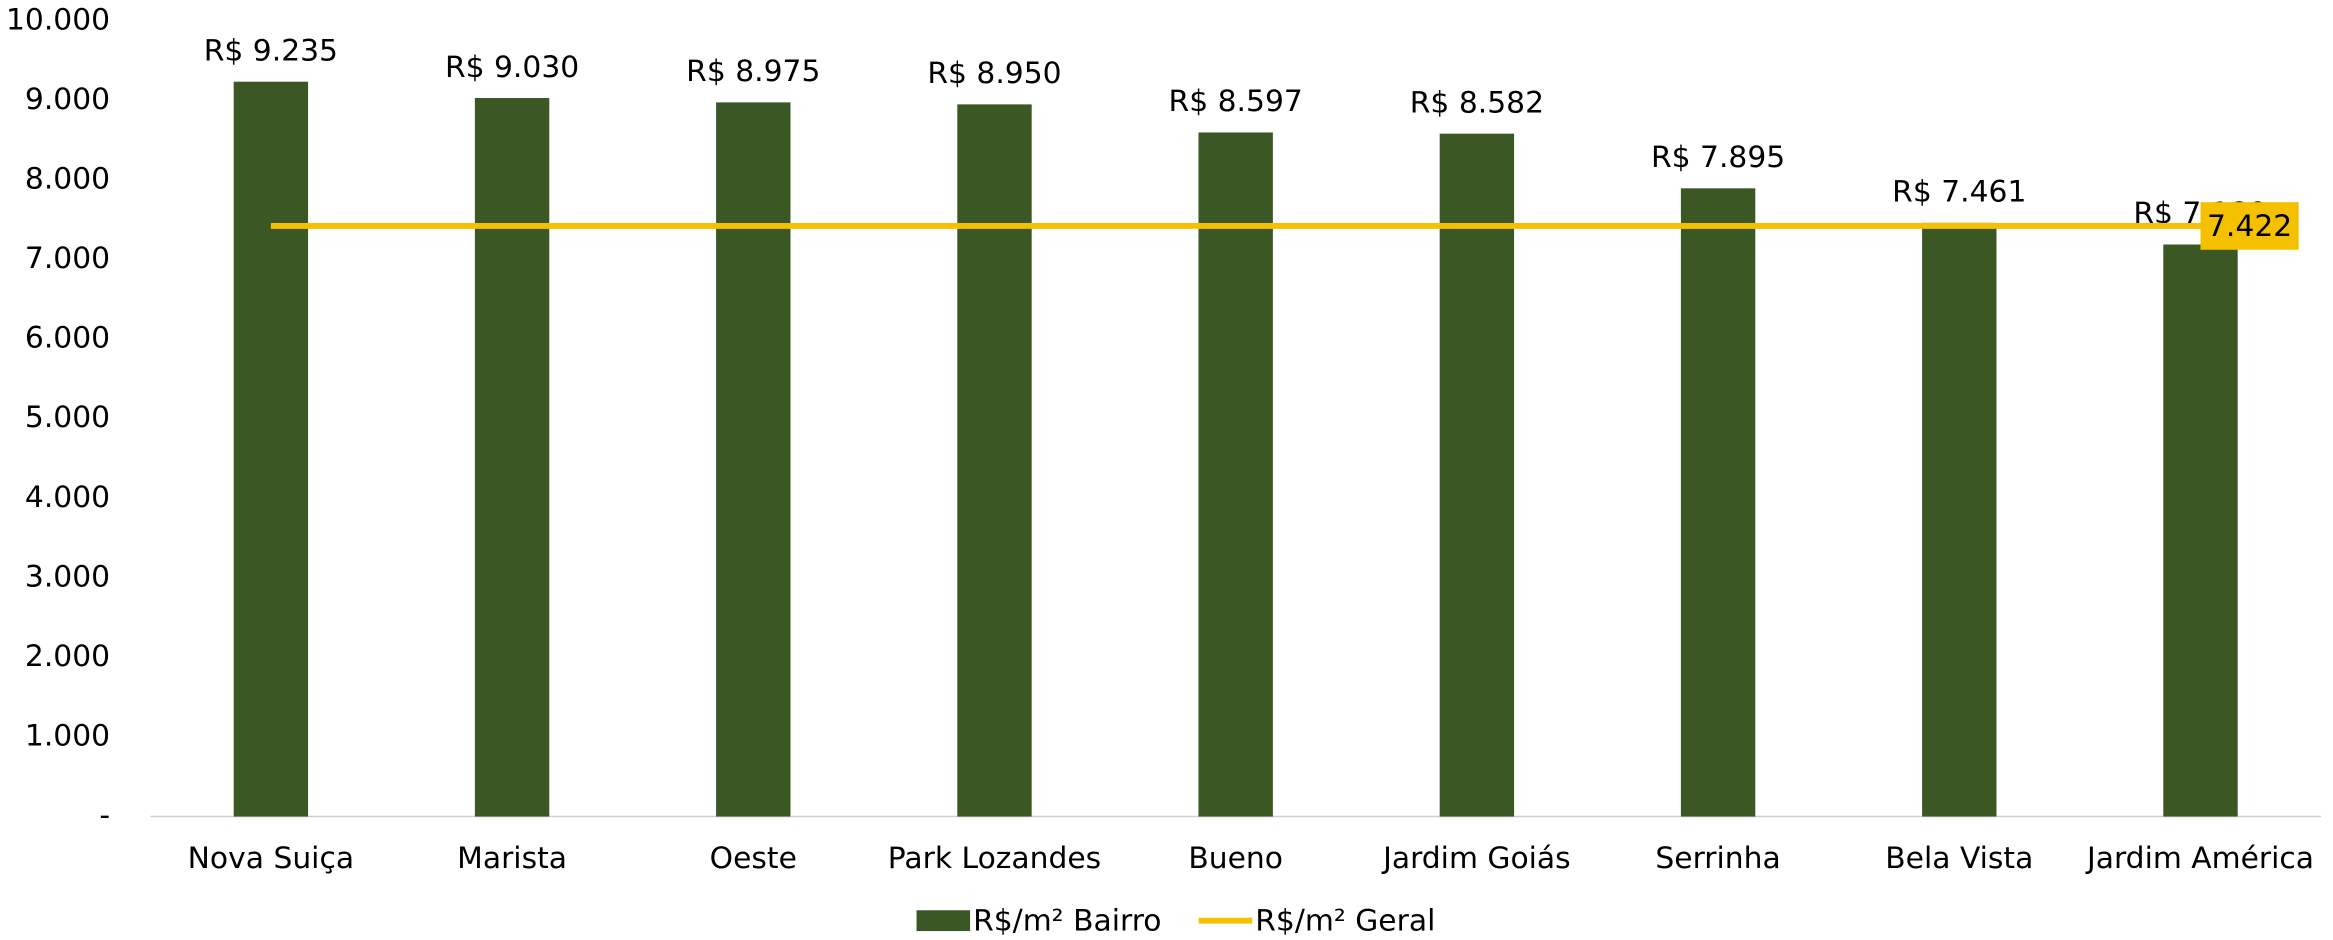 This screenshot has width=2333, height=940. I want to click on y-tick-label: 5.000, so click(67, 417).